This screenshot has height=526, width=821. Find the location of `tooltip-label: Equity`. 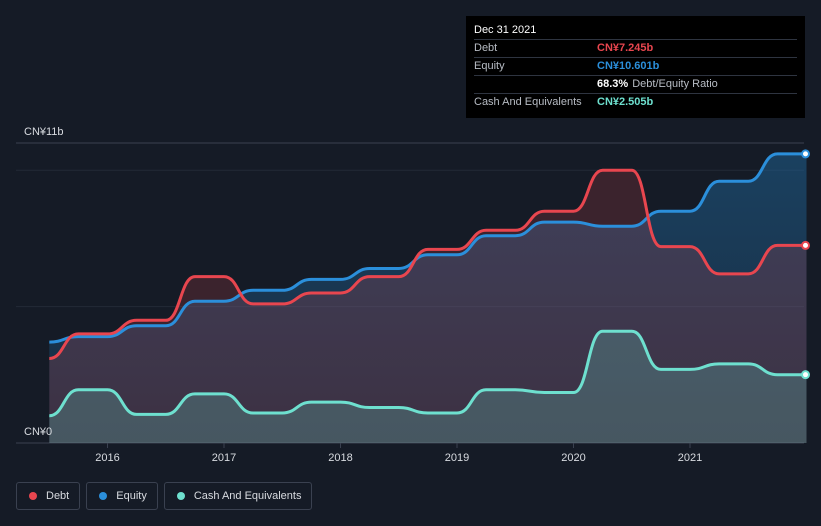

tooltip-label: Equity is located at coordinates (489, 66).